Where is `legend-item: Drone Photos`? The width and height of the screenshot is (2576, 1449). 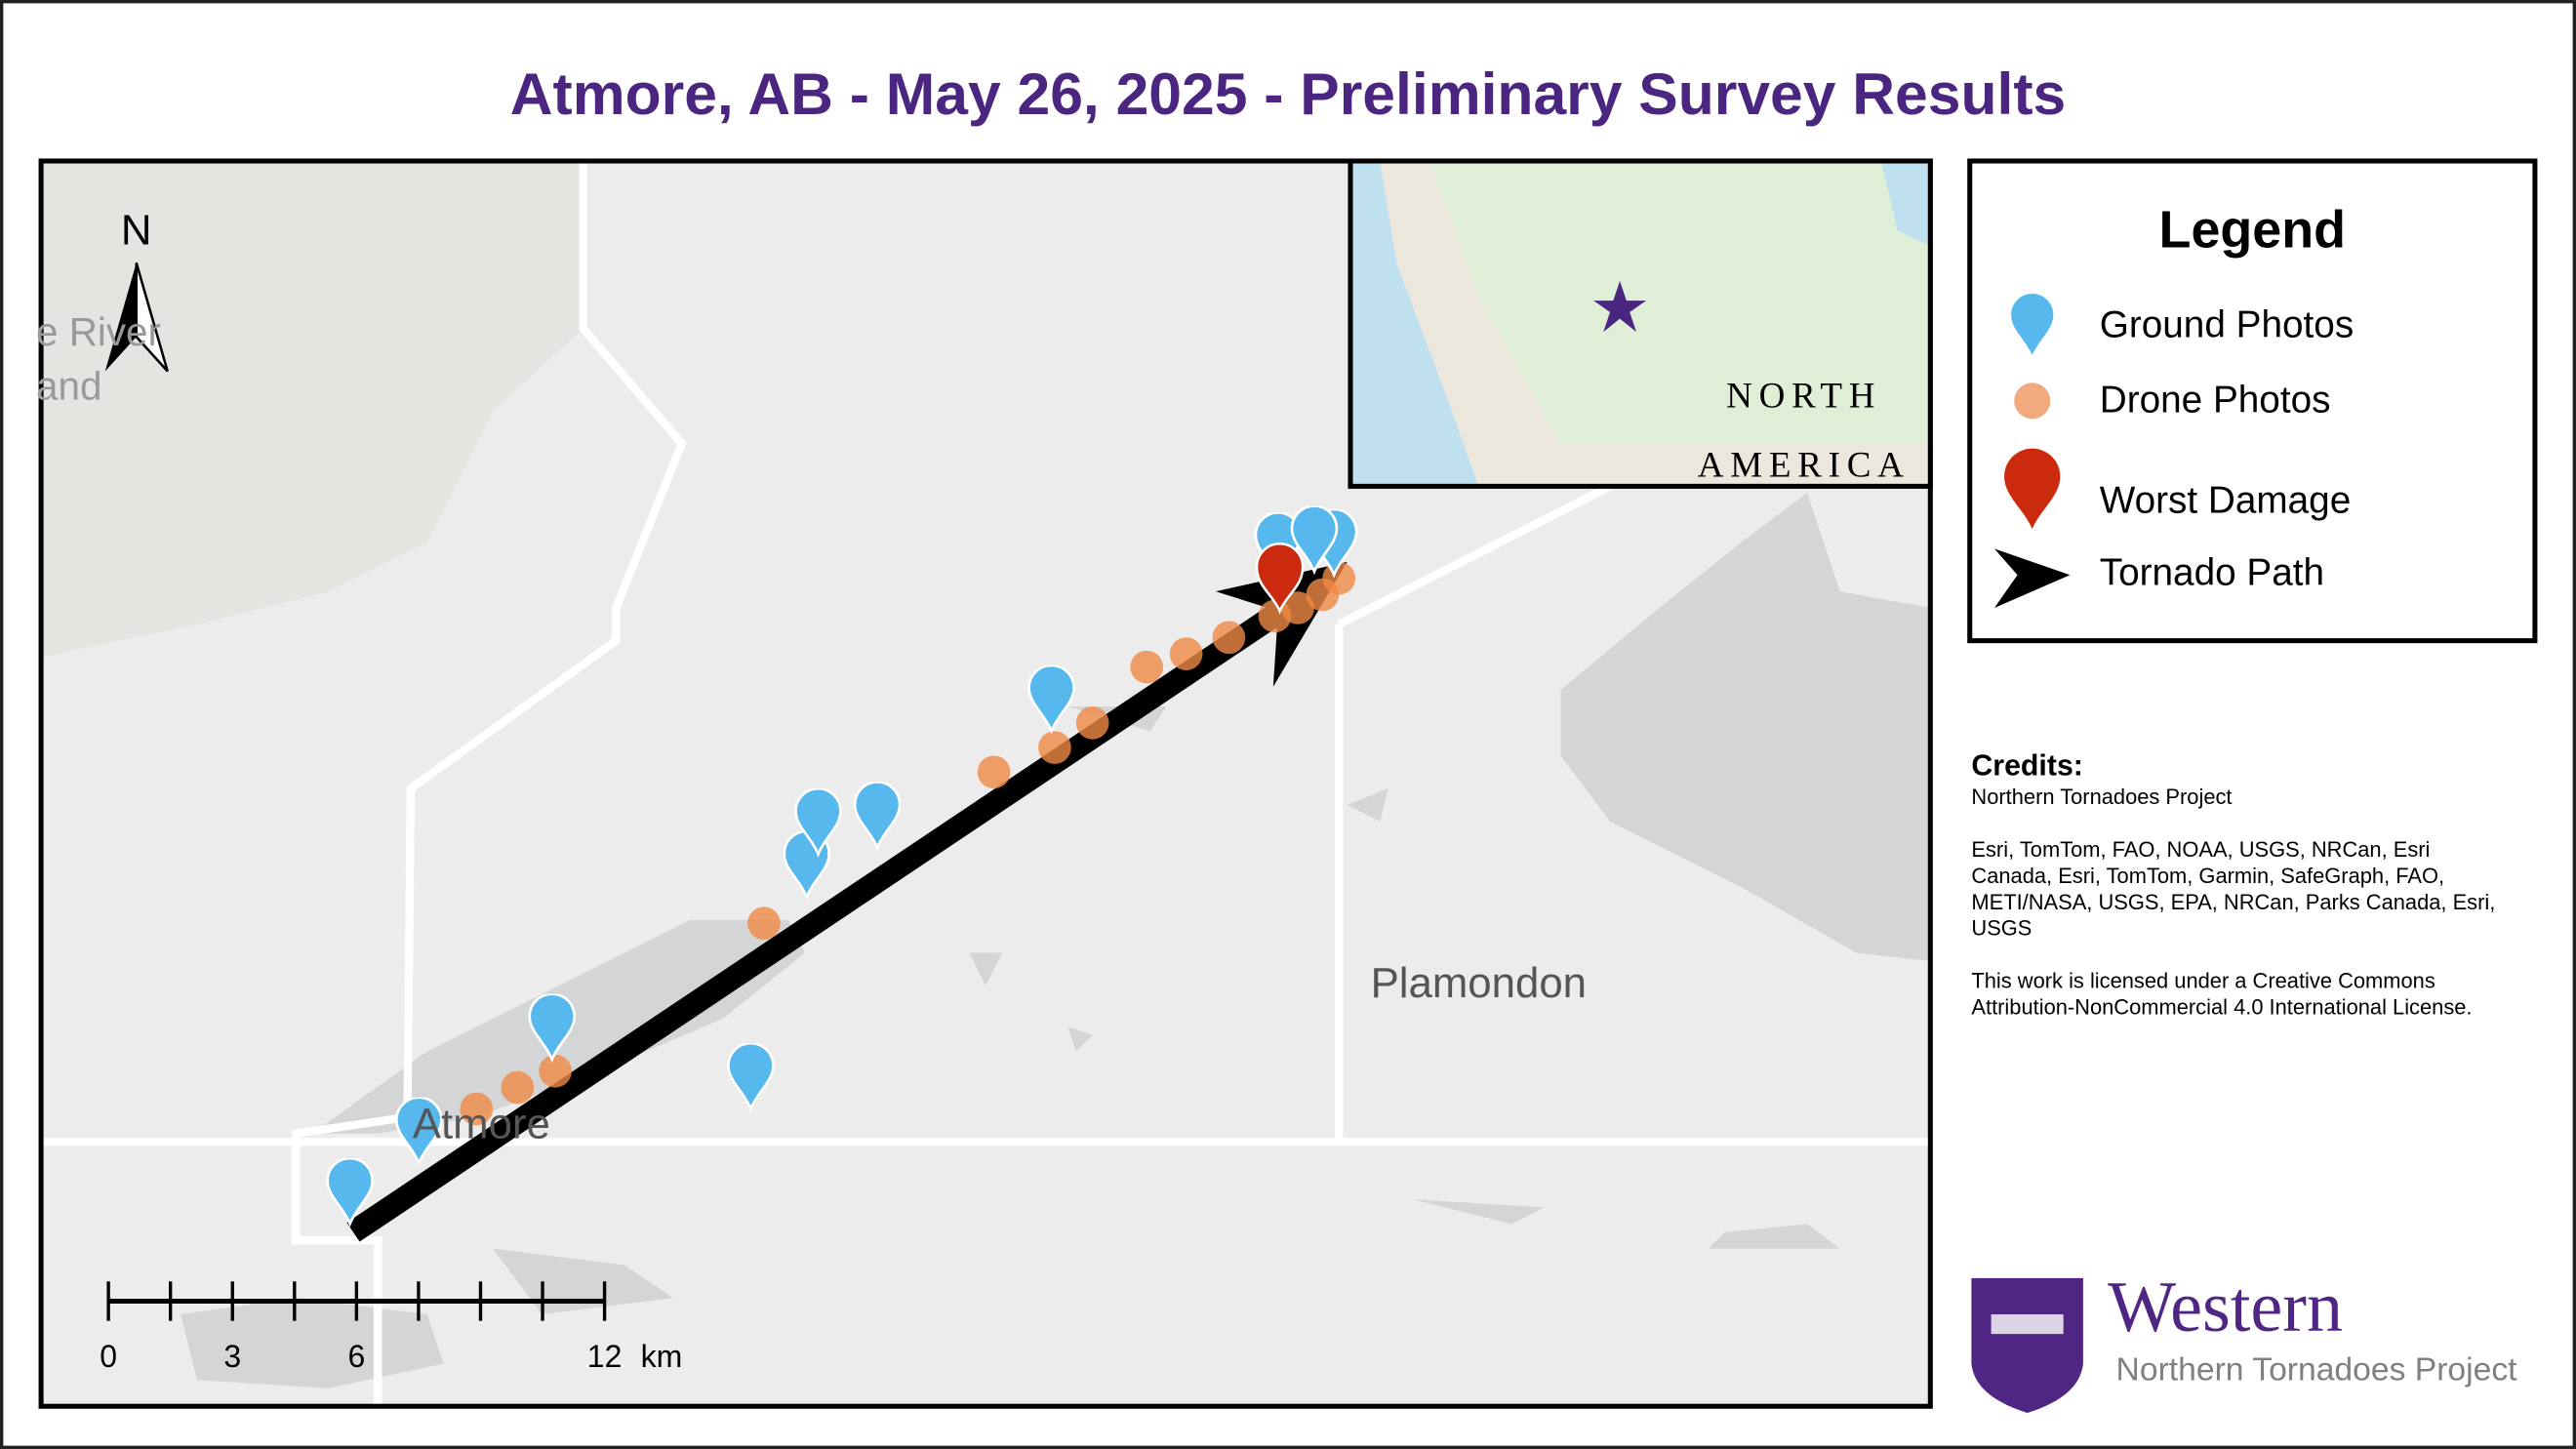 legend-item: Drone Photos is located at coordinates (2215, 401).